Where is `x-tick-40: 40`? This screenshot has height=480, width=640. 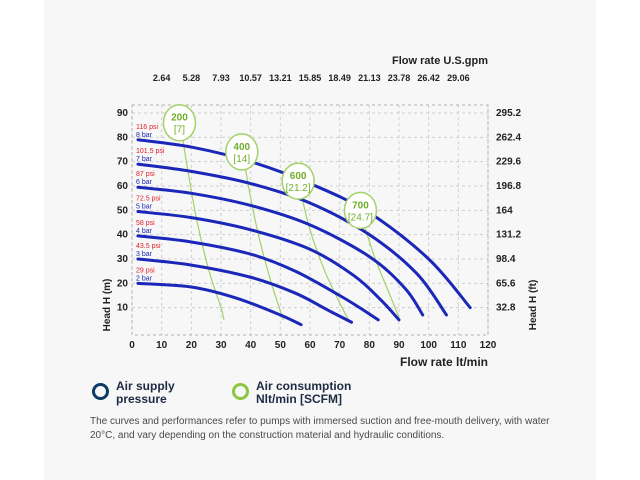 x-tick-40: 40 is located at coordinates (251, 345).